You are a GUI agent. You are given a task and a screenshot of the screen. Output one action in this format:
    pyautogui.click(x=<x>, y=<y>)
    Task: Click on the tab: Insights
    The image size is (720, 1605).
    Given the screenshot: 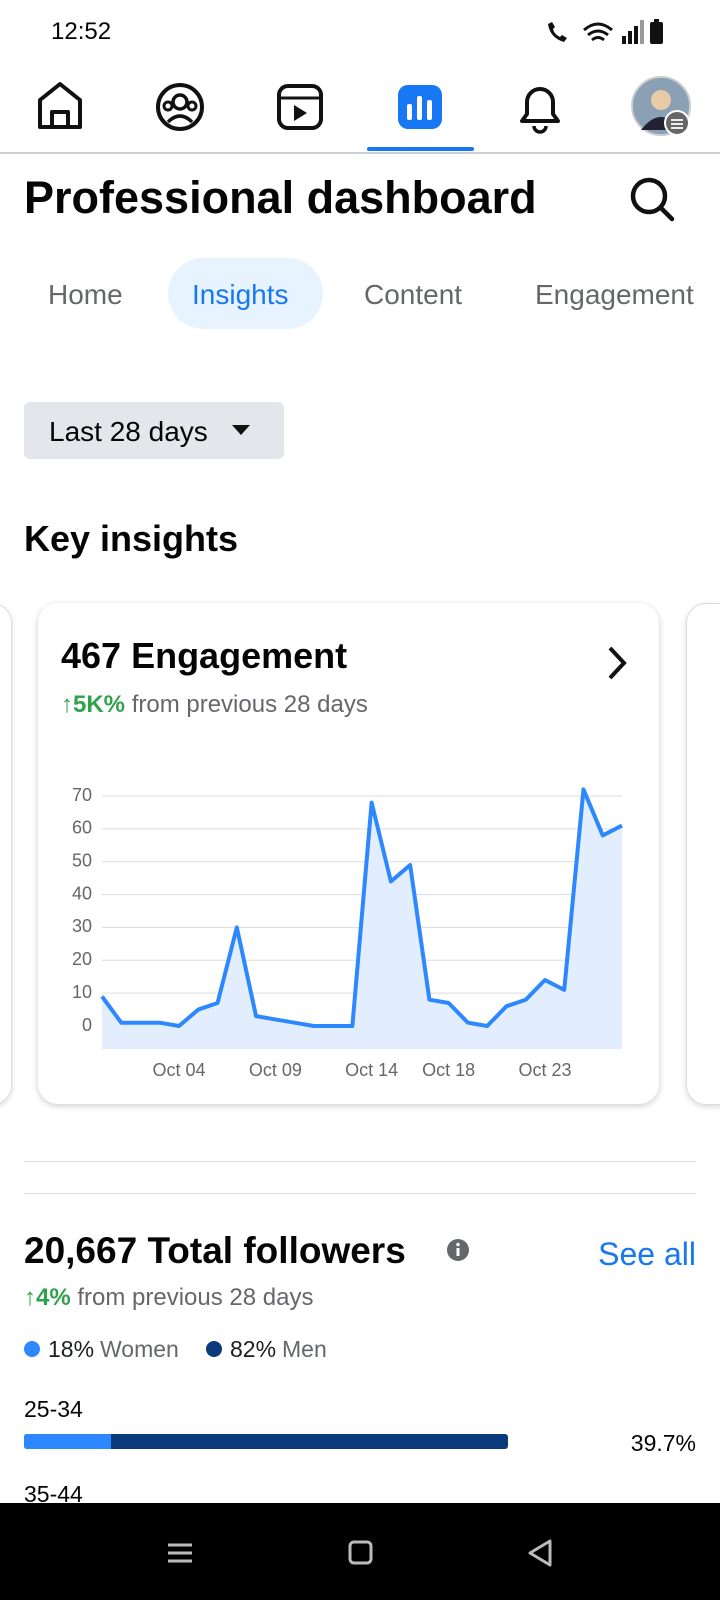 What is the action you would take?
    pyautogui.click(x=240, y=294)
    